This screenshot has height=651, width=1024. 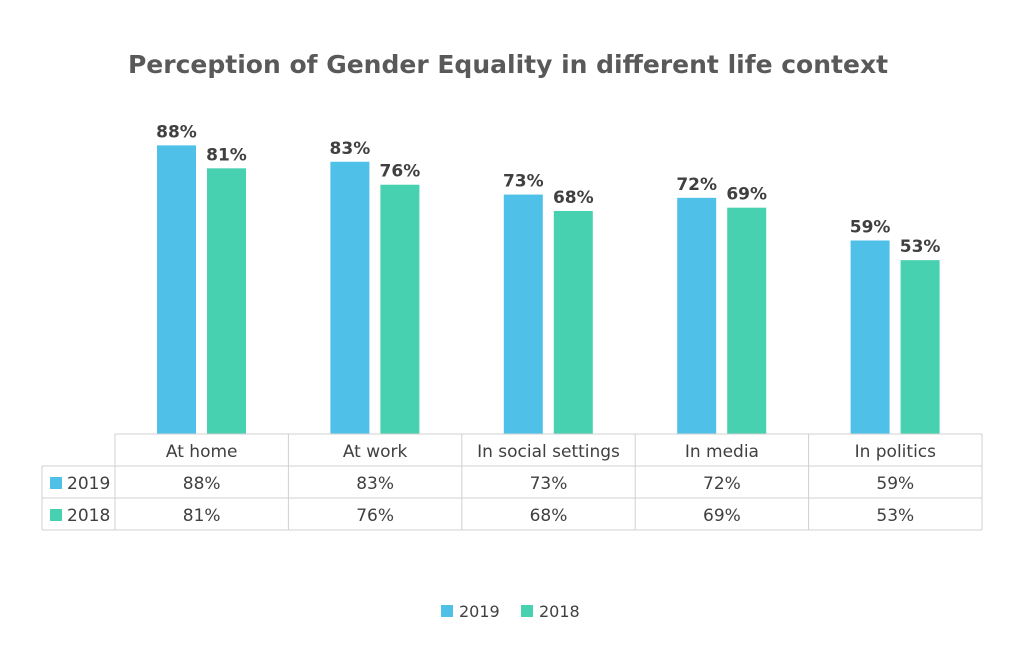 I want to click on table-header-2: In social settings, so click(x=548, y=452).